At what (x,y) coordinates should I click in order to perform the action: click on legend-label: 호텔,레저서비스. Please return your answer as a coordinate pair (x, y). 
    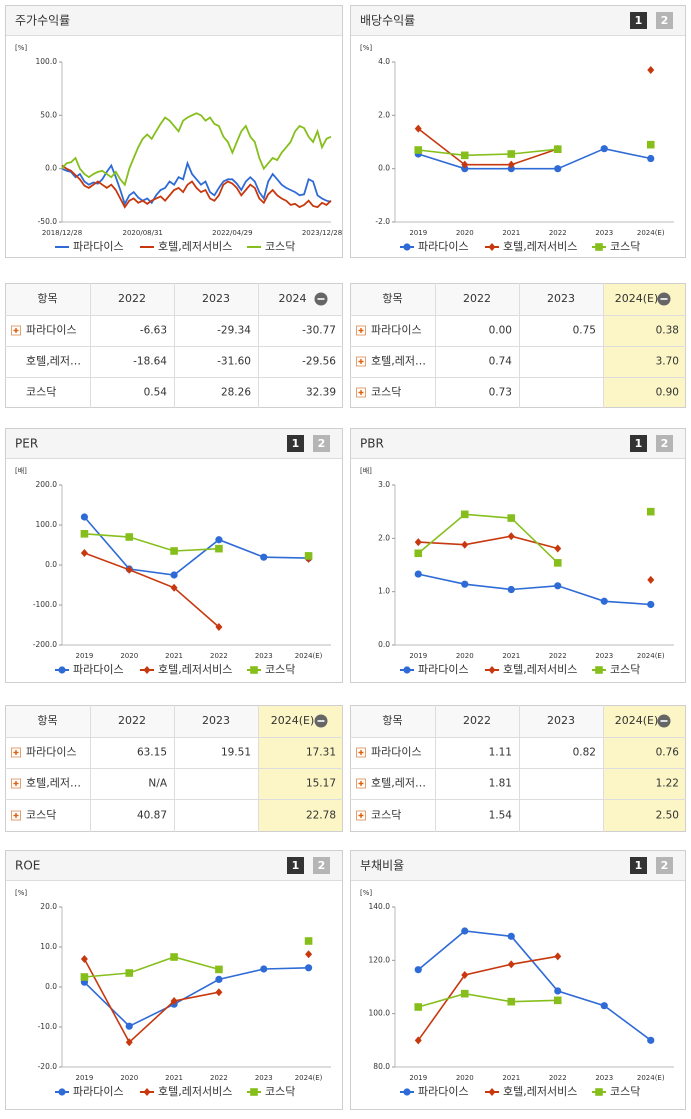
    Looking at the image, I should click on (540, 246).